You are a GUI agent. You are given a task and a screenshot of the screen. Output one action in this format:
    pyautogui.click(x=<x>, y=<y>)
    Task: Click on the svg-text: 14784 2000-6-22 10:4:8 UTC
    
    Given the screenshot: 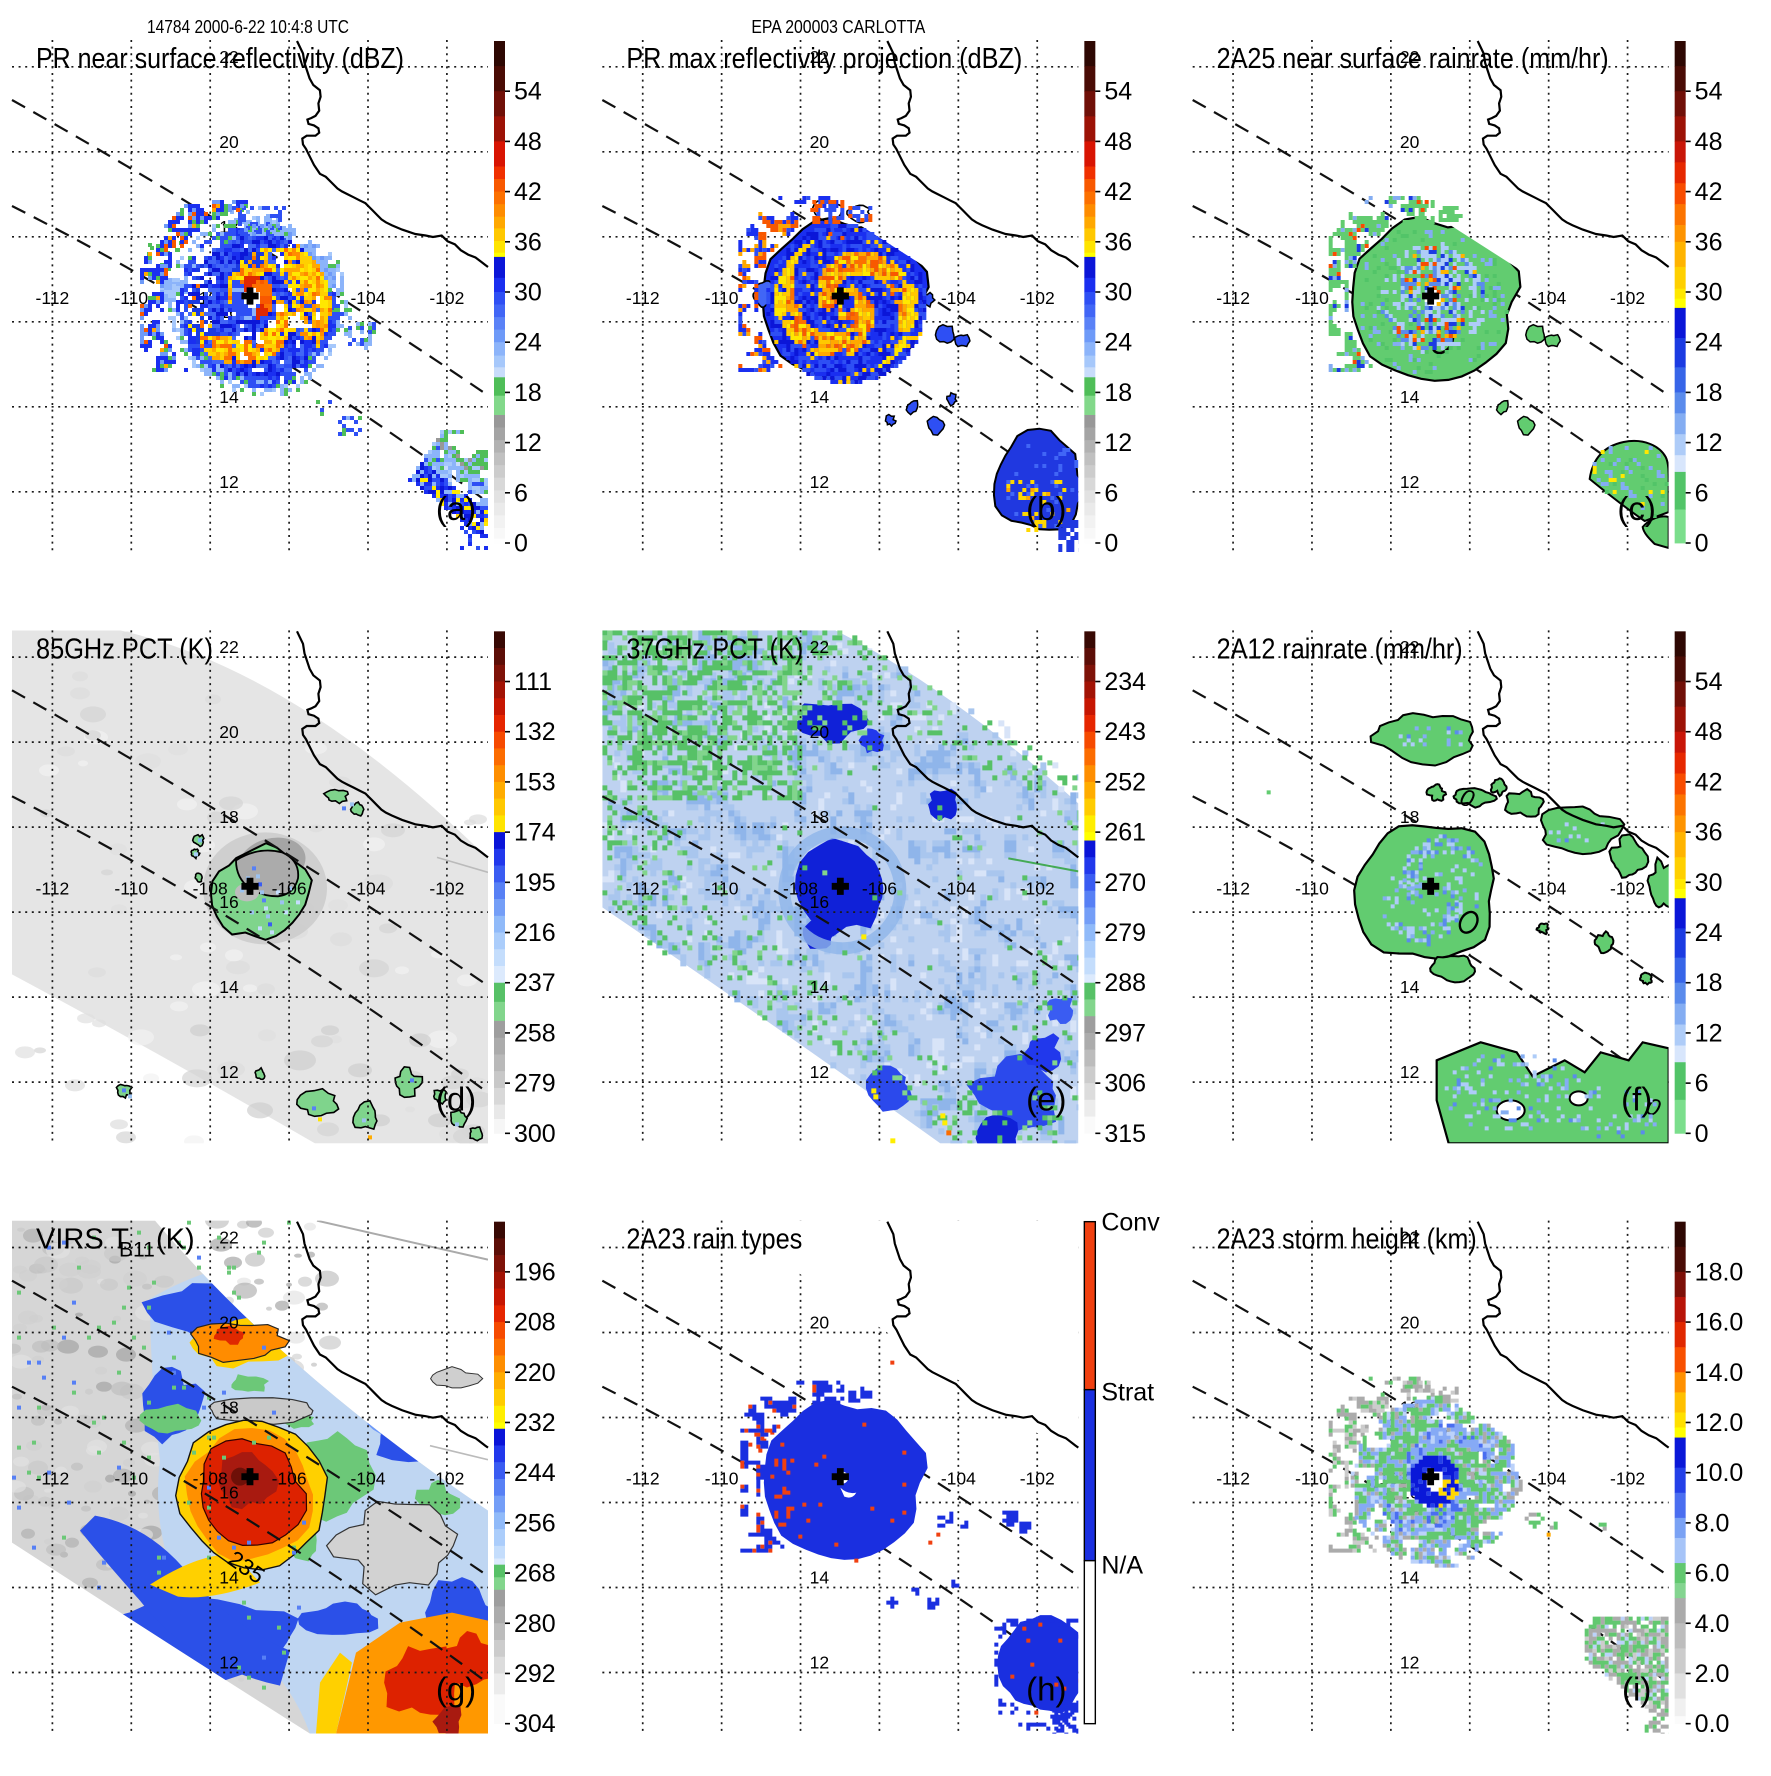 What is the action you would take?
    pyautogui.click(x=248, y=27)
    